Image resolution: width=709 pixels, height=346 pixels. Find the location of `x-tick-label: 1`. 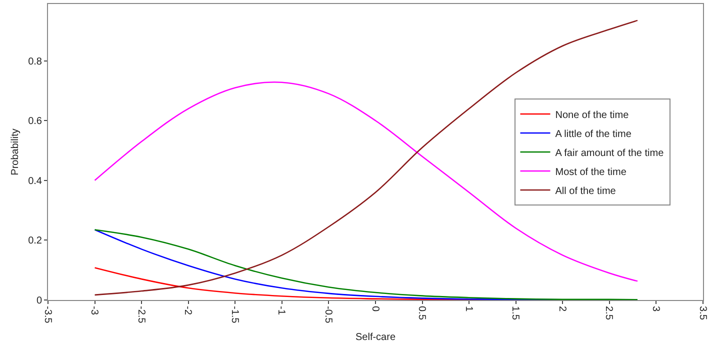

x-tick-label: 1 is located at coordinates (468, 309).